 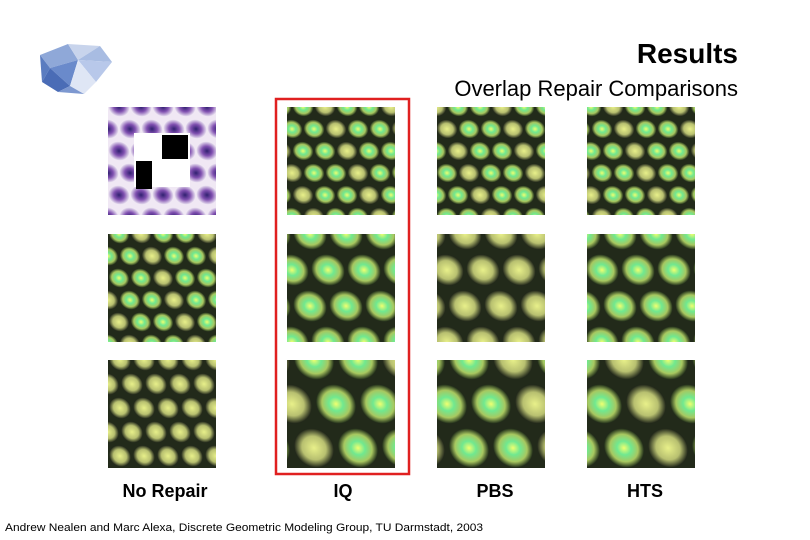 What do you see at coordinates (164, 491) in the screenshot?
I see `column-label: No Repair` at bounding box center [164, 491].